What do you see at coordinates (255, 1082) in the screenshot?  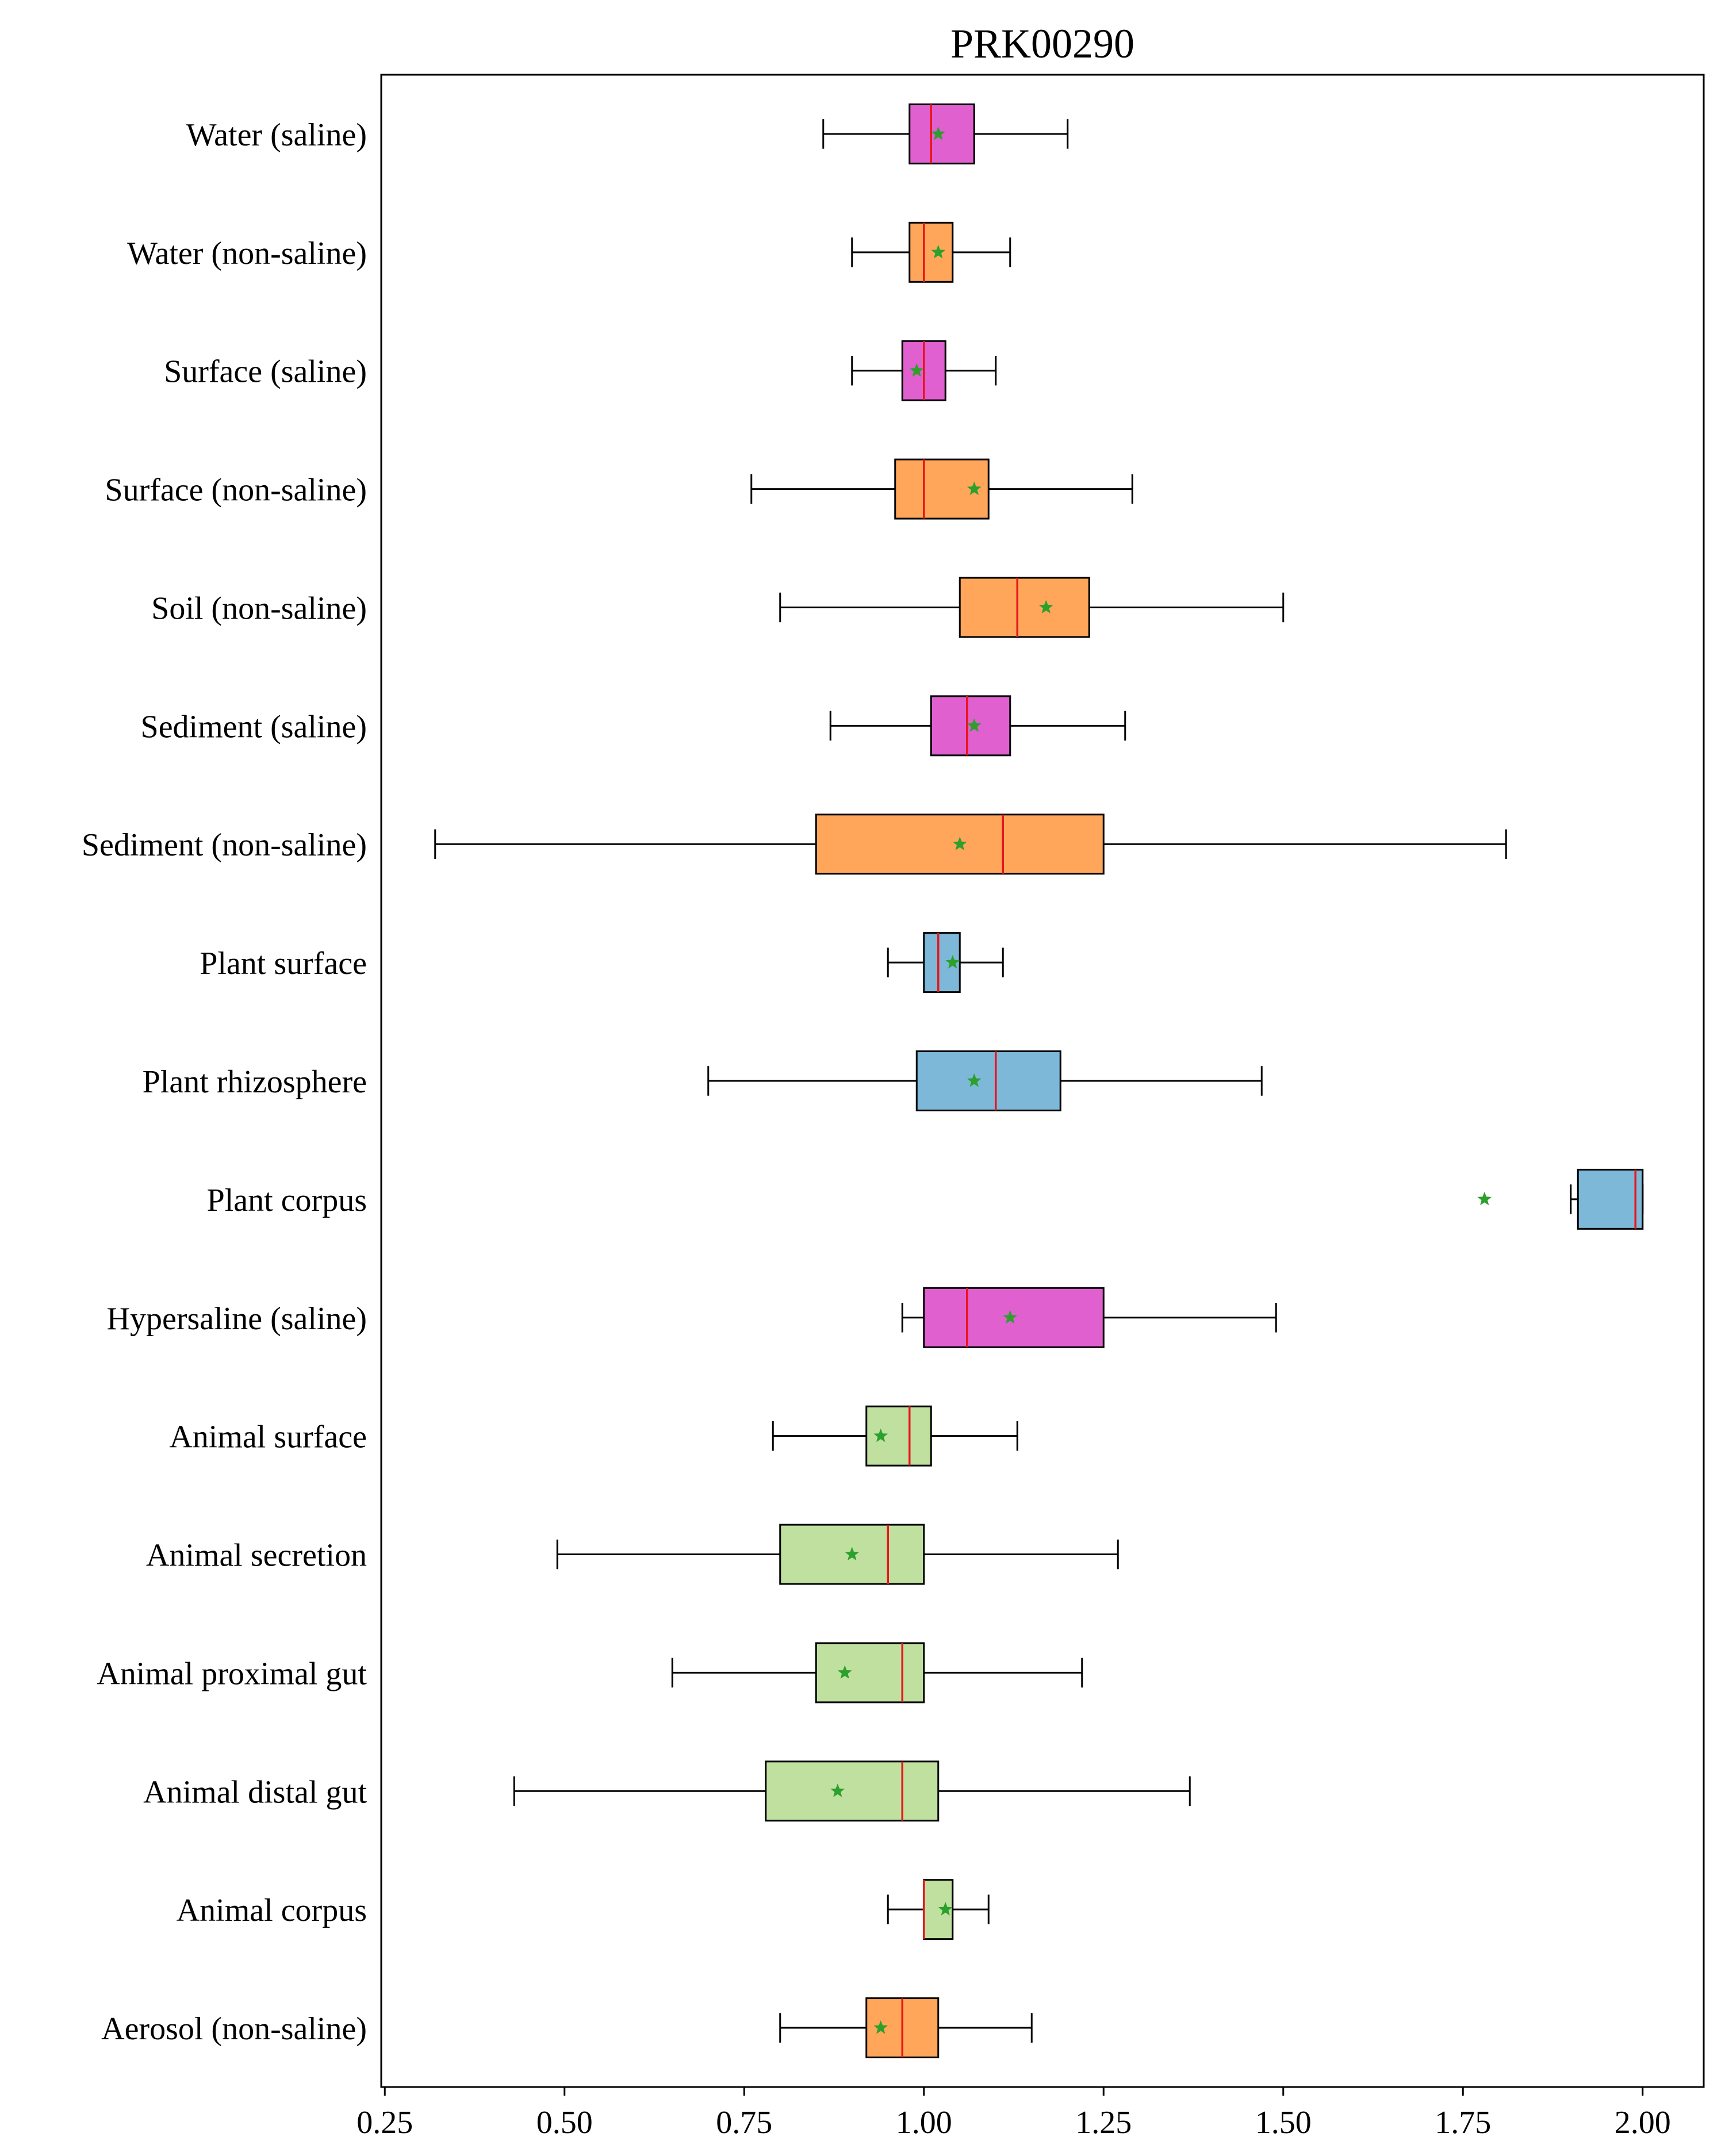 I see `category-label: Plant rhizosphere` at bounding box center [255, 1082].